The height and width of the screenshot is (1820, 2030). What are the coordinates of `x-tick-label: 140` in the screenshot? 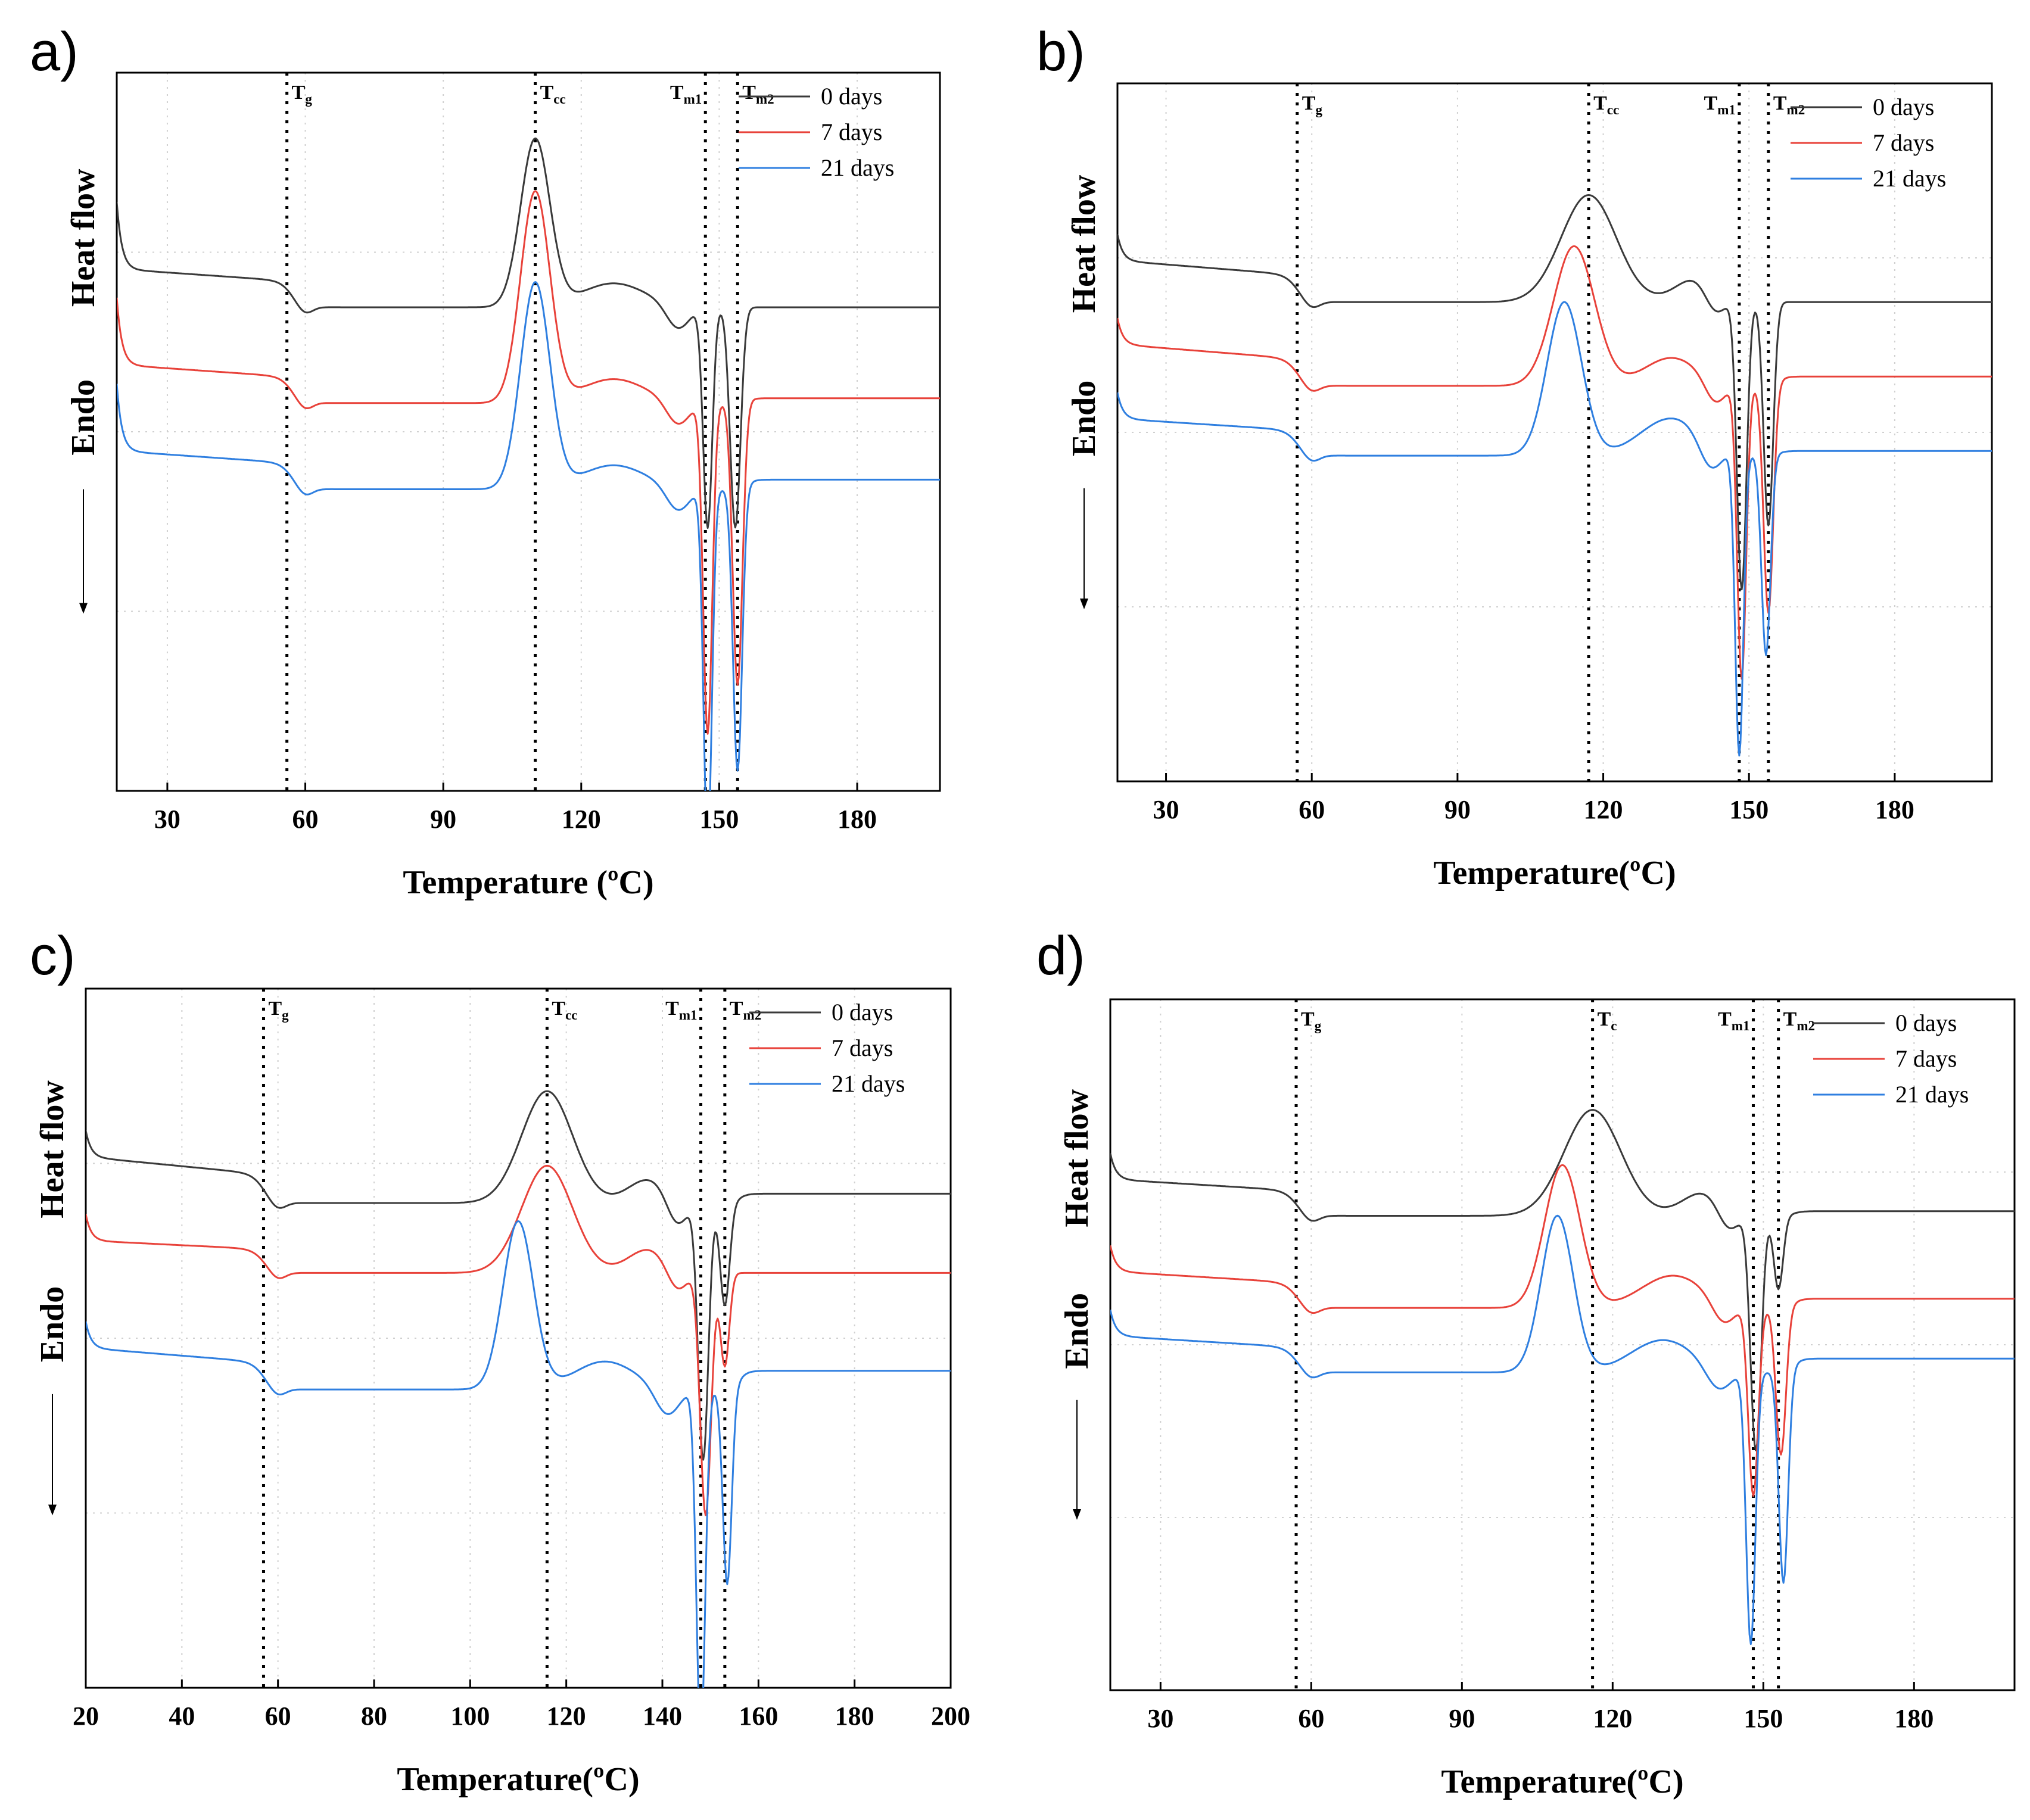 It's located at (662, 1716).